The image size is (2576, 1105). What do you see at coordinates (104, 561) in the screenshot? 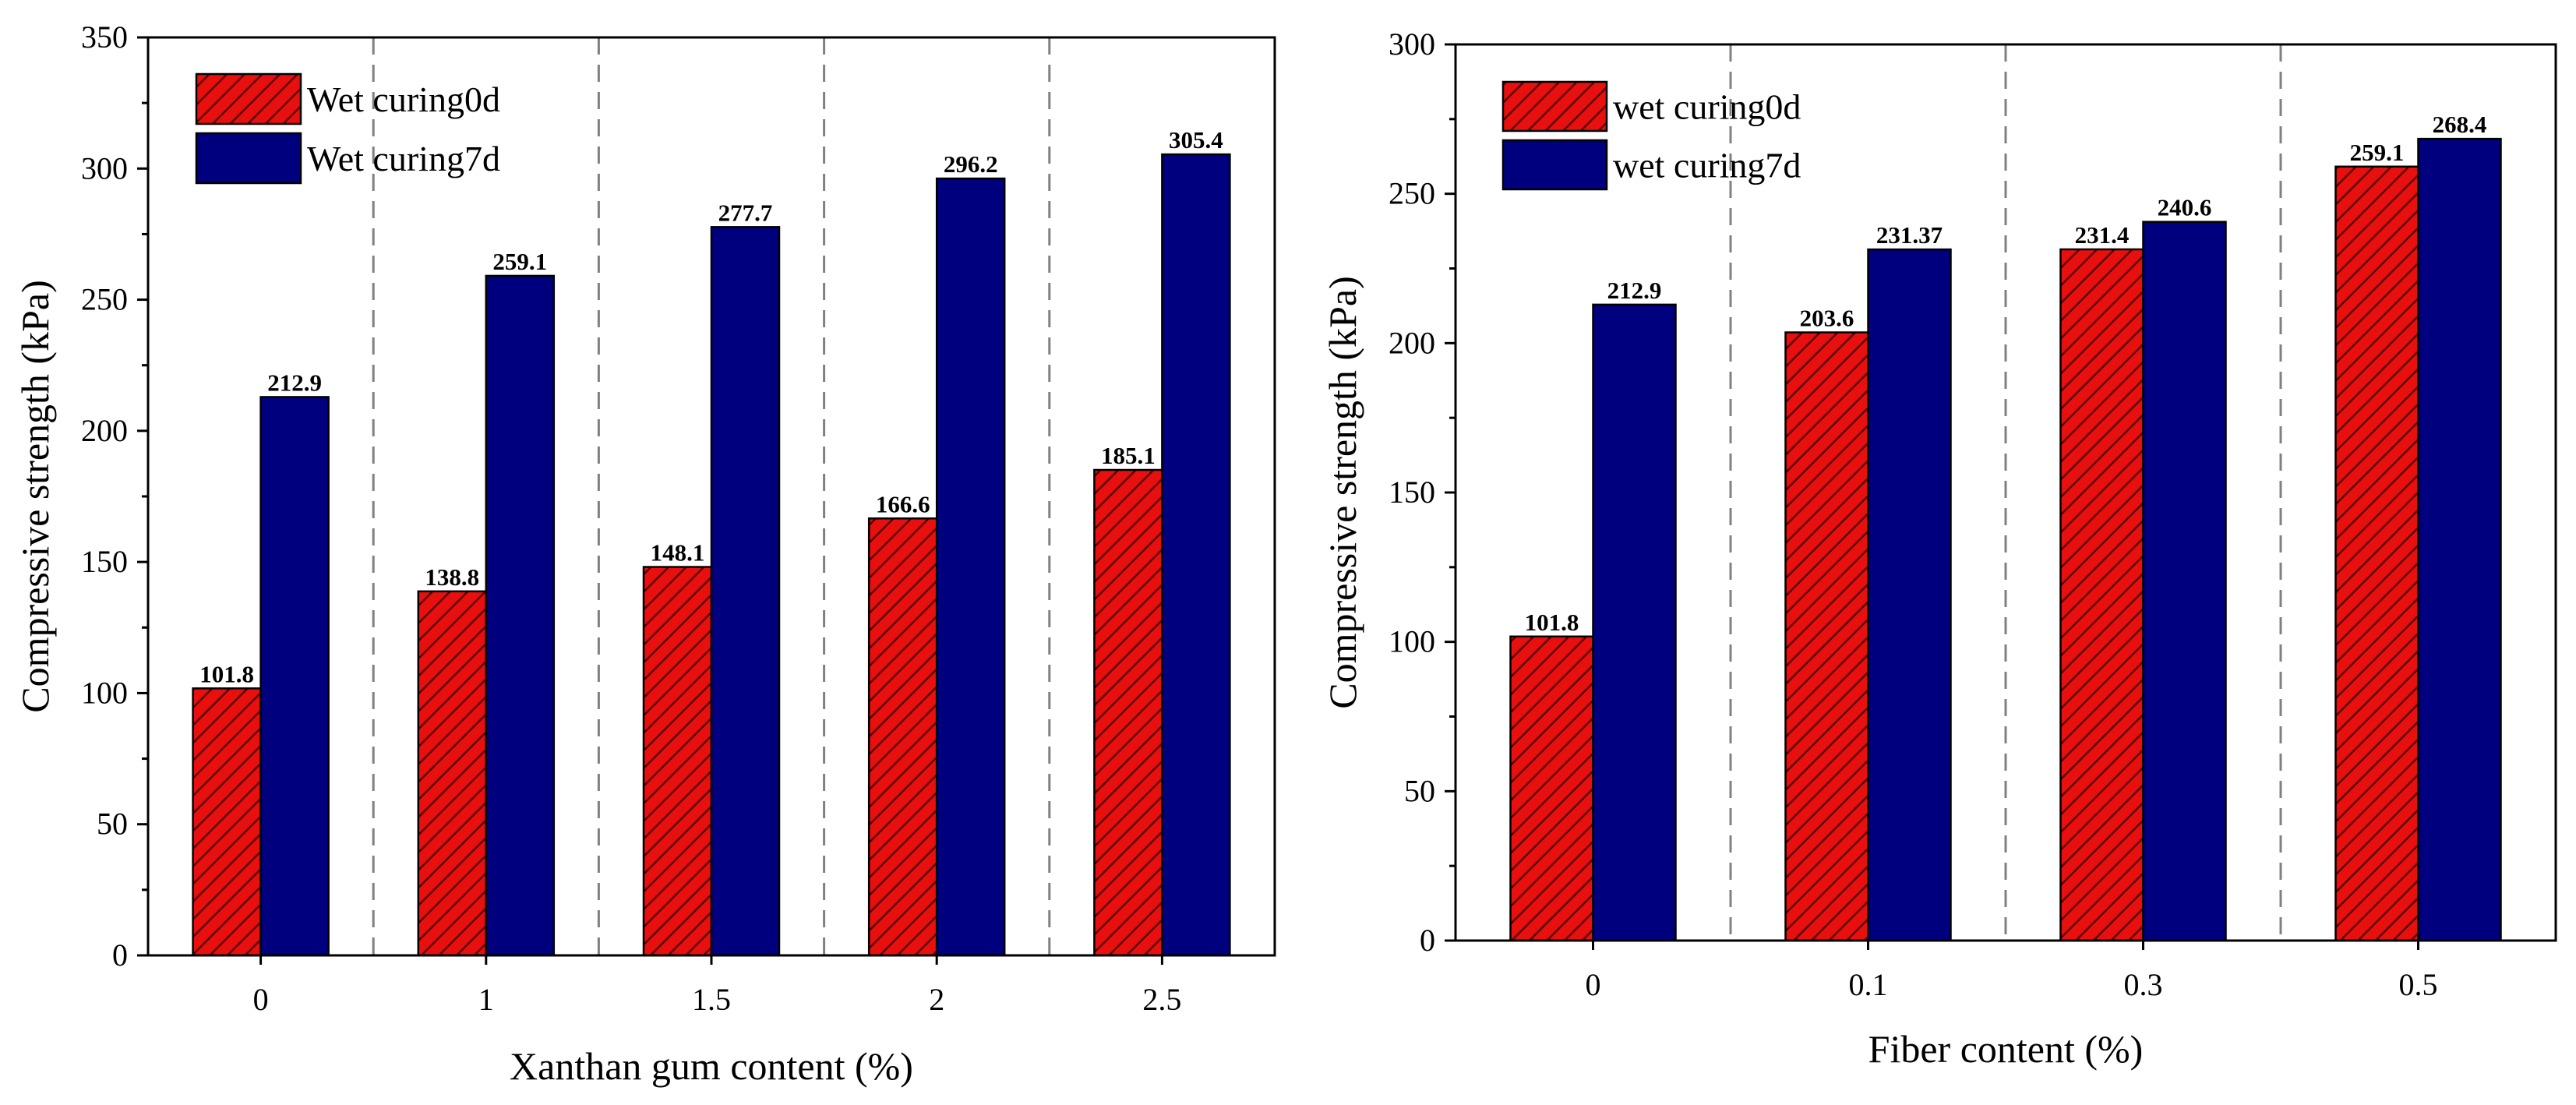
I see `xanthan-y-tick-label-150: 150` at bounding box center [104, 561].